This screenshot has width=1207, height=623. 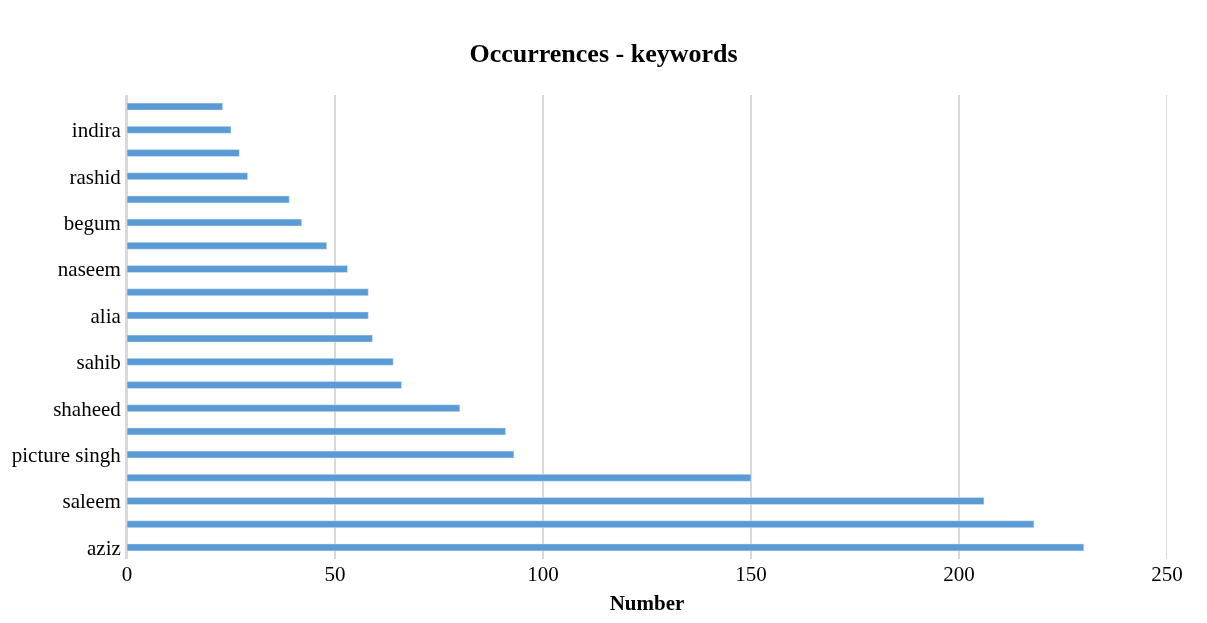 I want to click on y-tick-label: naseem, so click(x=89, y=269).